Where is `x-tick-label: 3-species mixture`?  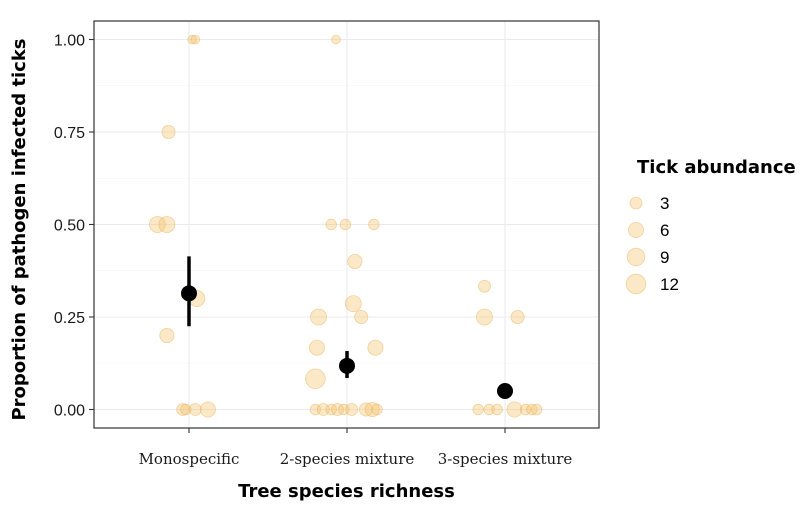 x-tick-label: 3-species mixture is located at coordinates (505, 459).